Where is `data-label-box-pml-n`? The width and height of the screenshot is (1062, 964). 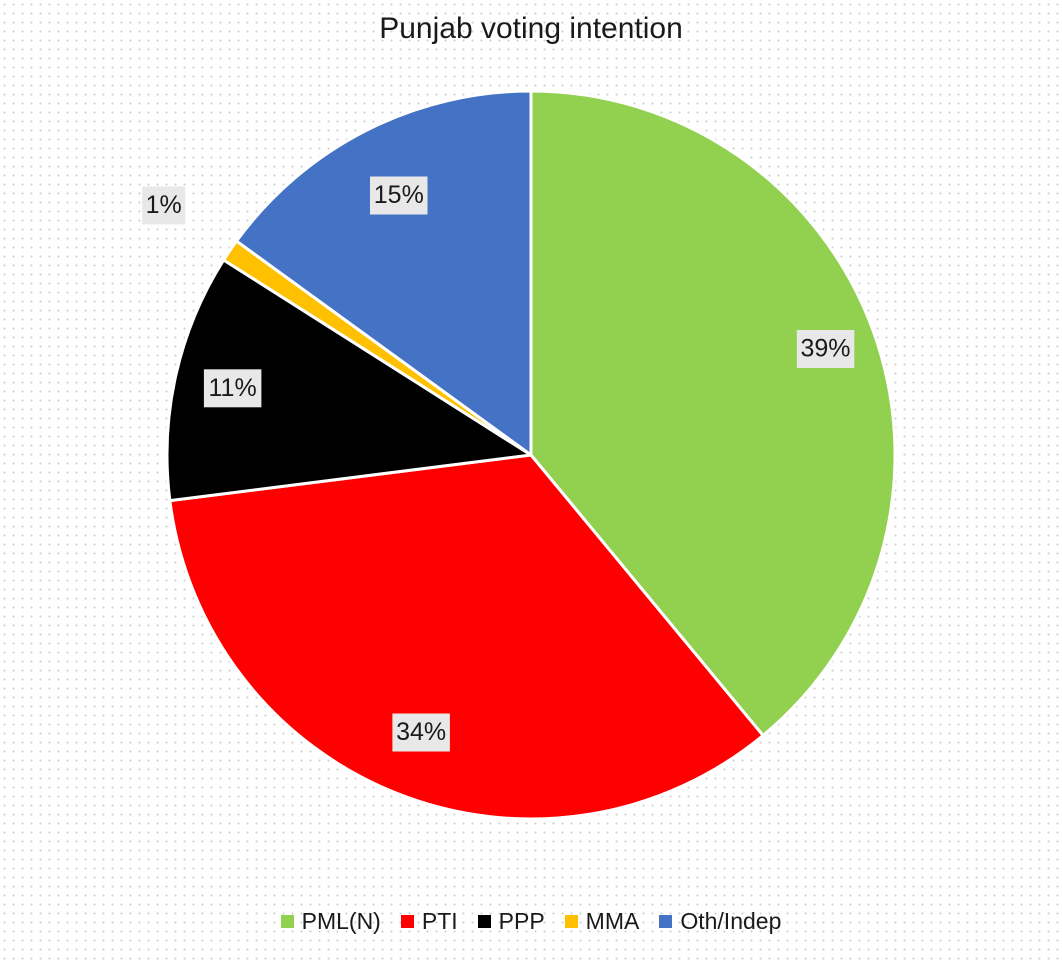 data-label-box-pml-n is located at coordinates (825, 349).